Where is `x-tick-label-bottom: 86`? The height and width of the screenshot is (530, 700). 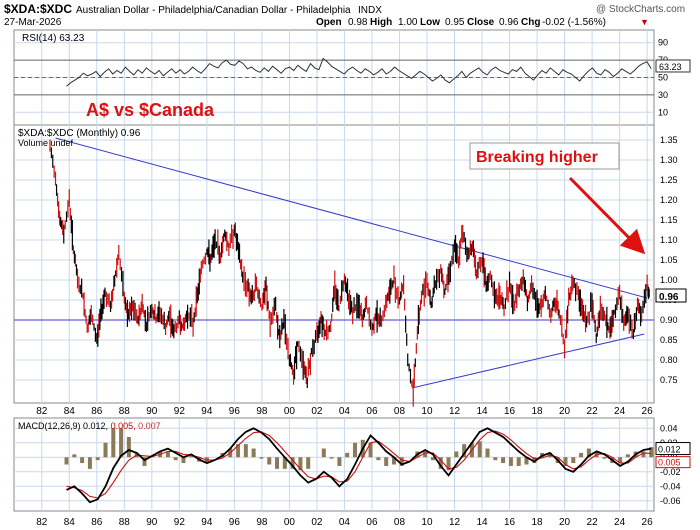 x-tick-label-bottom: 86 is located at coordinates (97, 522).